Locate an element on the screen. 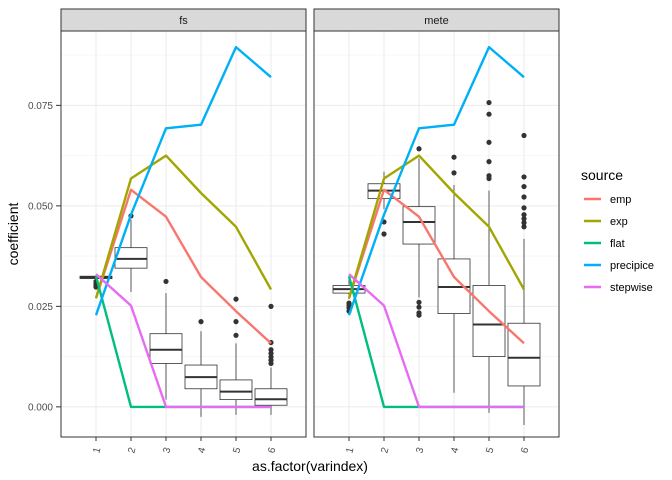 This screenshot has width=672, height=480. y-tick-label: 0.050 is located at coordinates (40, 206).